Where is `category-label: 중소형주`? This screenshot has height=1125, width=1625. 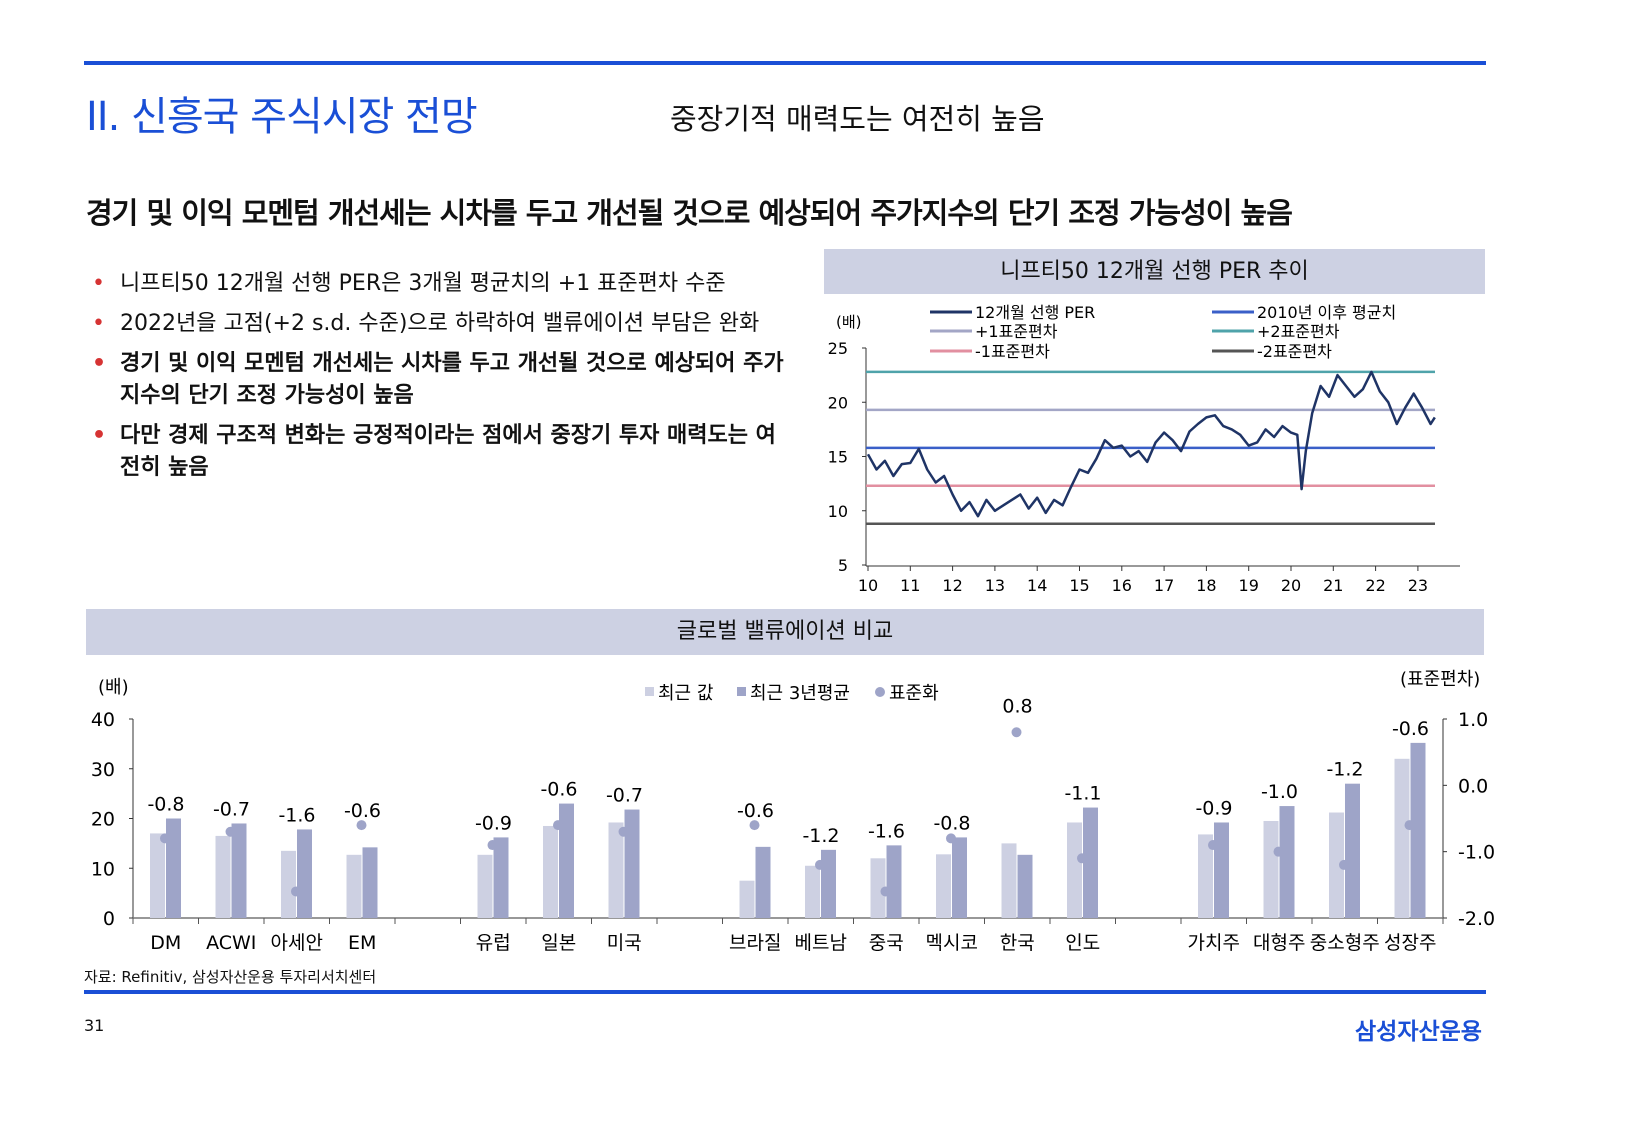
category-label: 중소형주 is located at coordinates (1345, 943).